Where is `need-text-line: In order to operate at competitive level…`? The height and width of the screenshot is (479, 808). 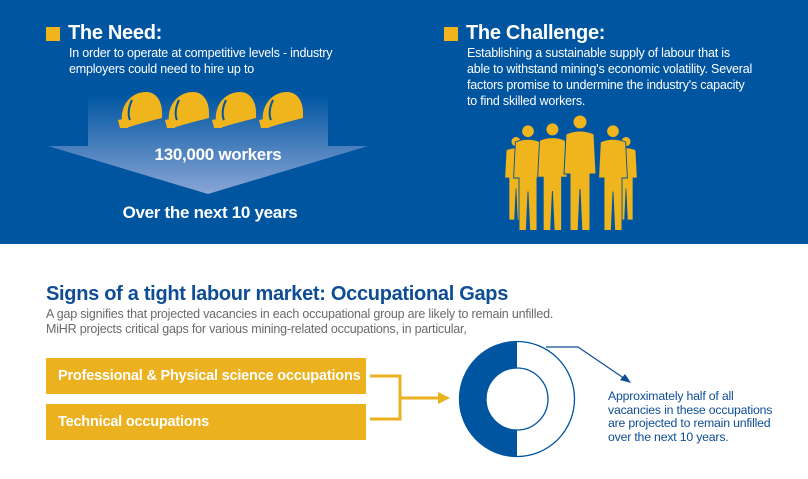 need-text-line: In order to operate at competitive level… is located at coordinates (201, 53).